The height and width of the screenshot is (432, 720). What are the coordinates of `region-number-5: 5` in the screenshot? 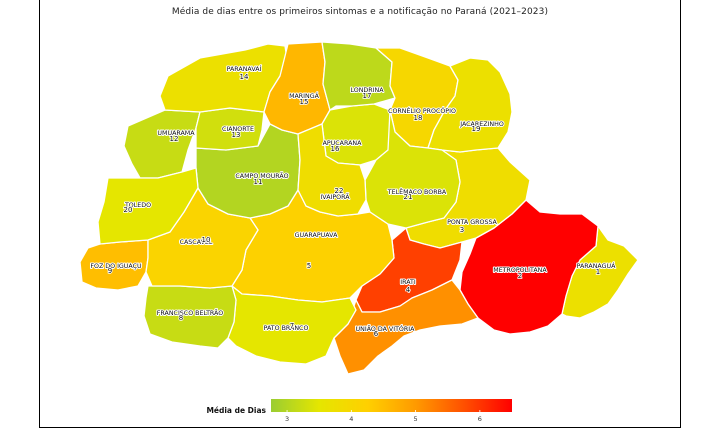 It's located at (309, 266).